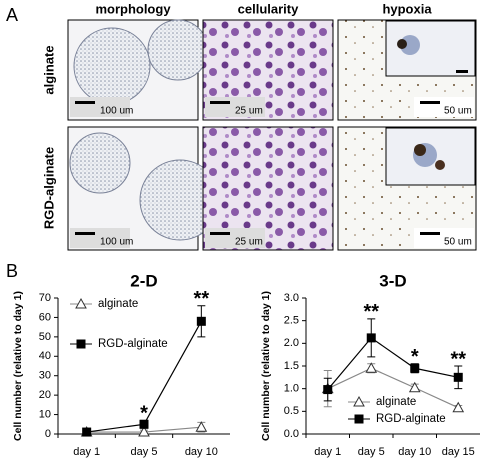  I want to click on y-tick-label: 70, so click(45, 298).